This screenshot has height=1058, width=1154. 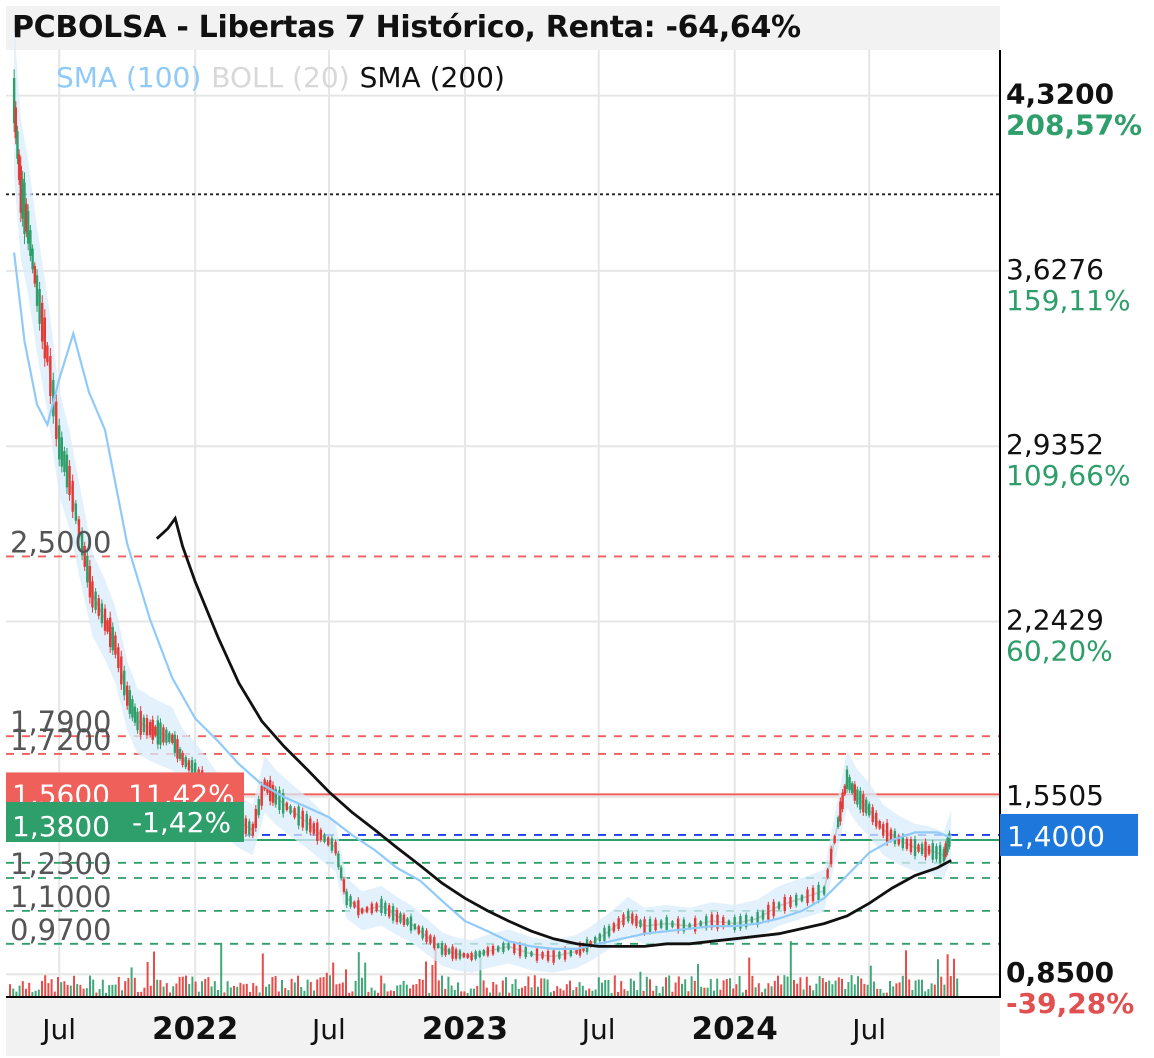 I want to click on level-tags: 1,5600 11,42%1,3800 -1,42%, so click(x=125, y=807).